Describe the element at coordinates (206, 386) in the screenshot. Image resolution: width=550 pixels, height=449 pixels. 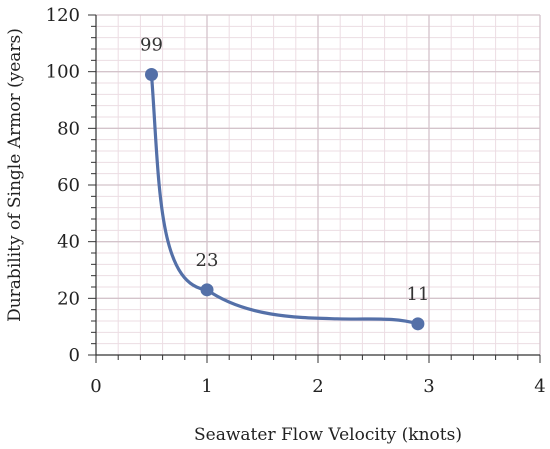
I see `x-tick-label: 1` at that location.